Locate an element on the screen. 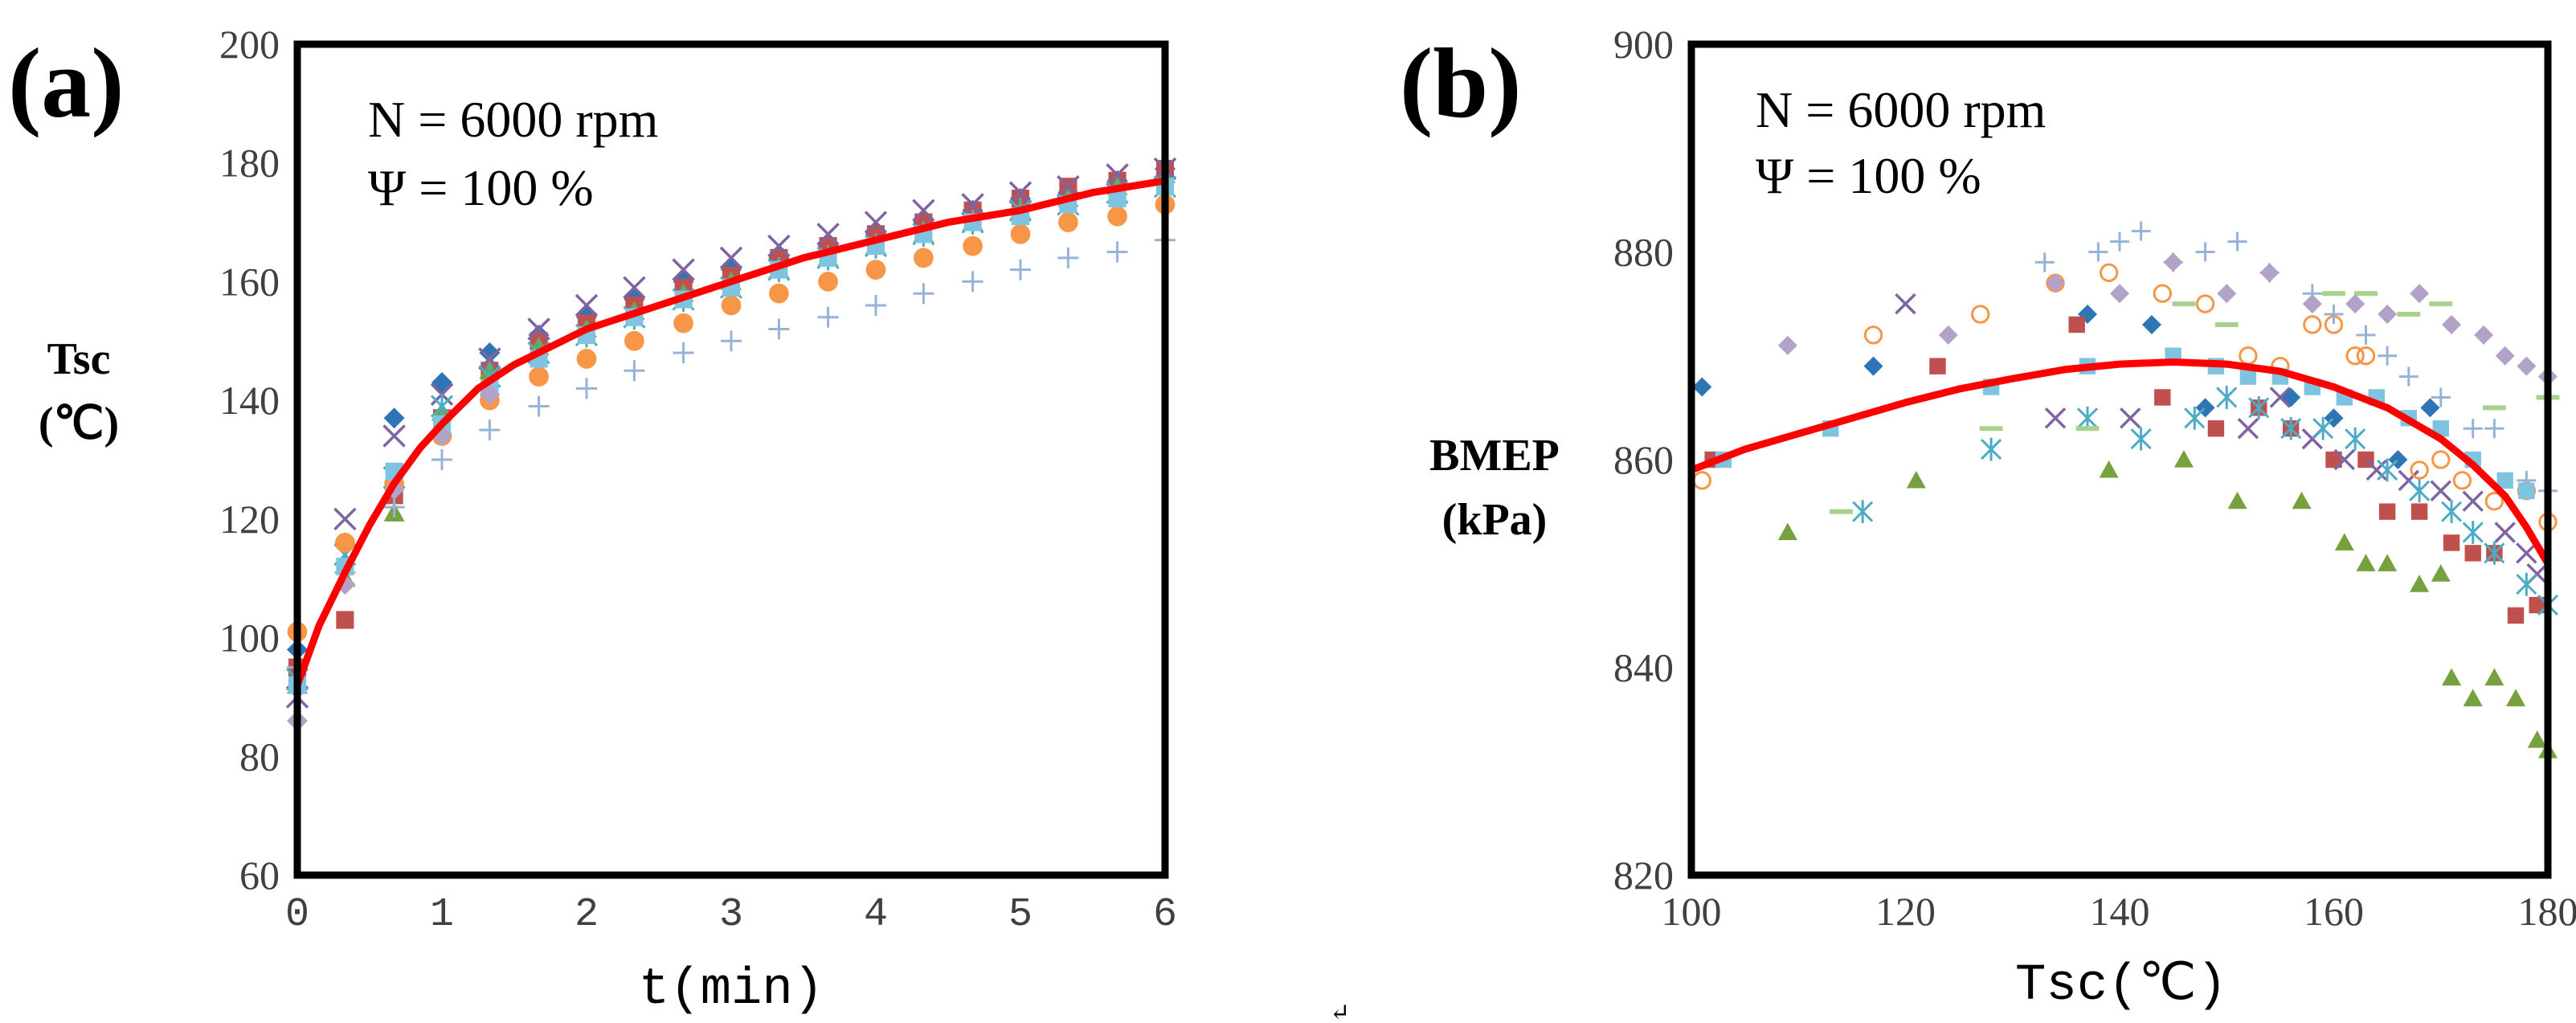  y-tick-label: 60 is located at coordinates (259, 876).